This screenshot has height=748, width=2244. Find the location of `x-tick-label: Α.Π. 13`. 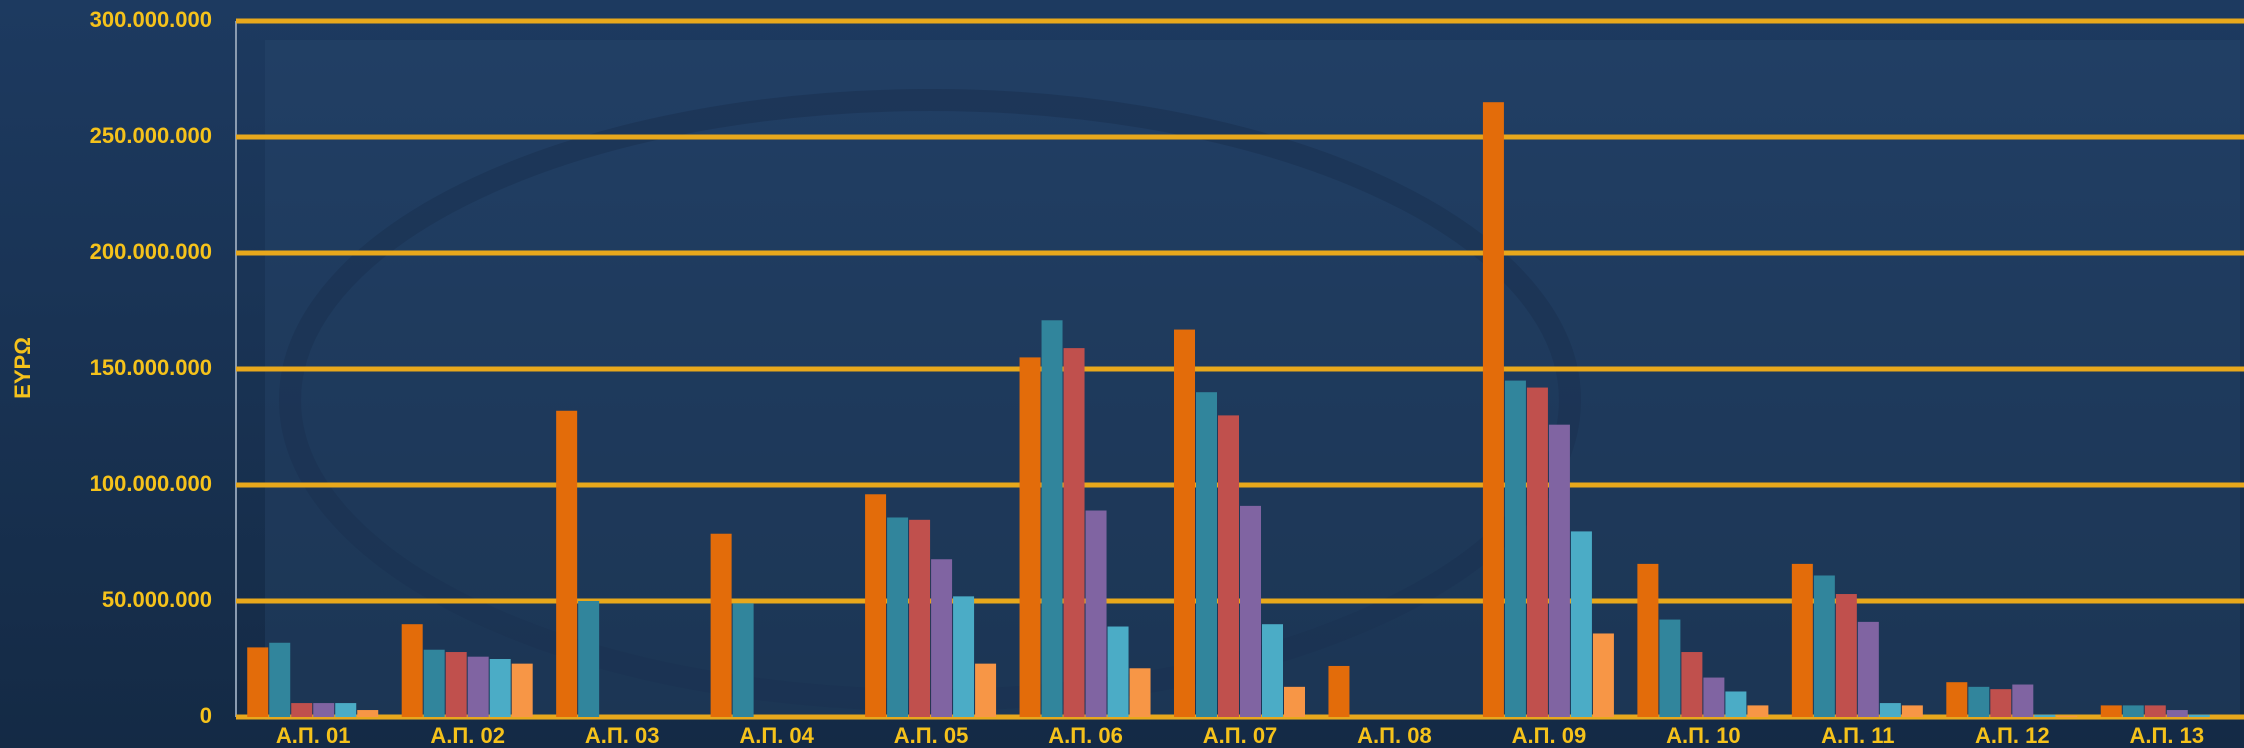

x-tick-label: Α.Π. 13 is located at coordinates (2166, 735).